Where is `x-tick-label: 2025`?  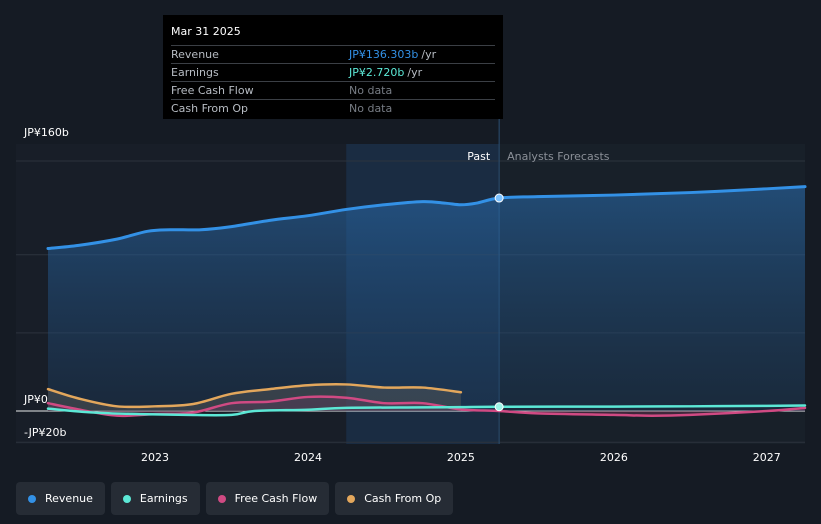 x-tick-label: 2025 is located at coordinates (461, 457).